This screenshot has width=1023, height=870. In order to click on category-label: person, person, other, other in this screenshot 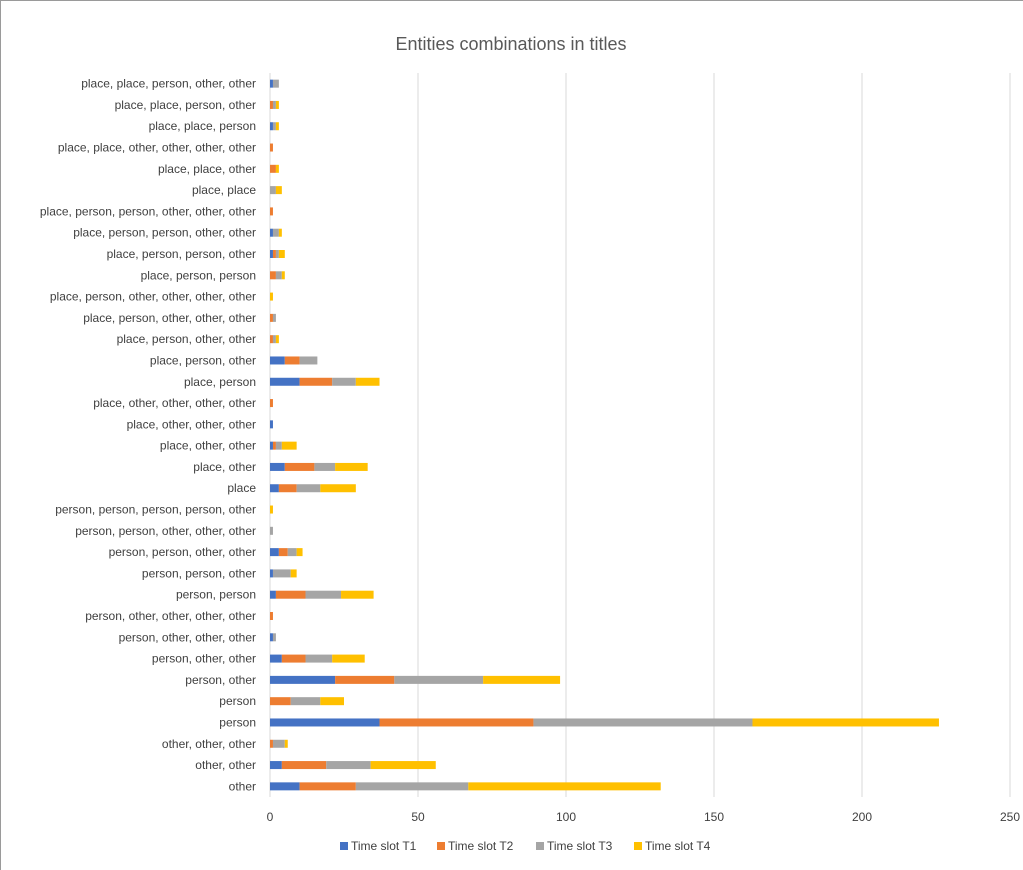, I will do `click(182, 552)`.